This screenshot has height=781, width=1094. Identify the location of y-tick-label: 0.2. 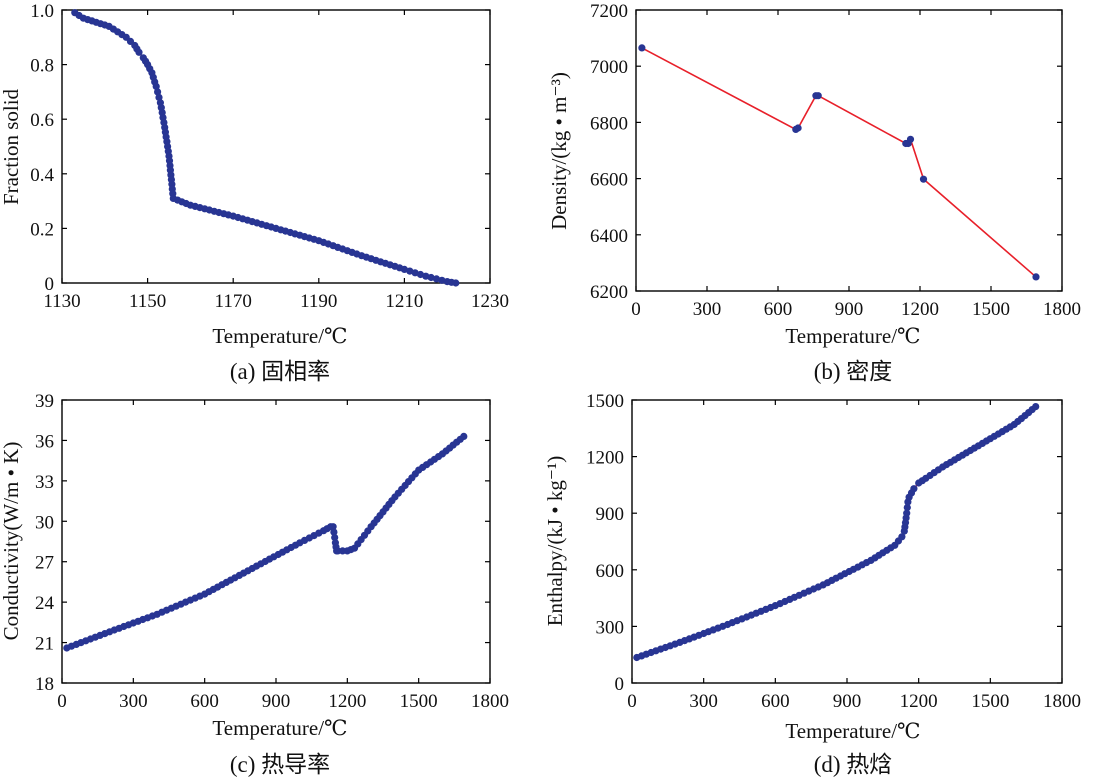
(42, 229).